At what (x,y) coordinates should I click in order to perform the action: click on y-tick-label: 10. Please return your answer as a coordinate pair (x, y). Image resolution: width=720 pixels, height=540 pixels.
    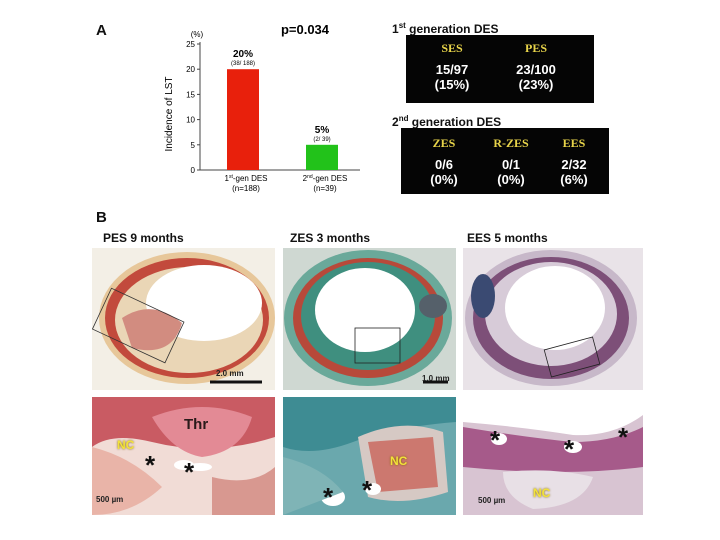
    Looking at the image, I should click on (190, 120).